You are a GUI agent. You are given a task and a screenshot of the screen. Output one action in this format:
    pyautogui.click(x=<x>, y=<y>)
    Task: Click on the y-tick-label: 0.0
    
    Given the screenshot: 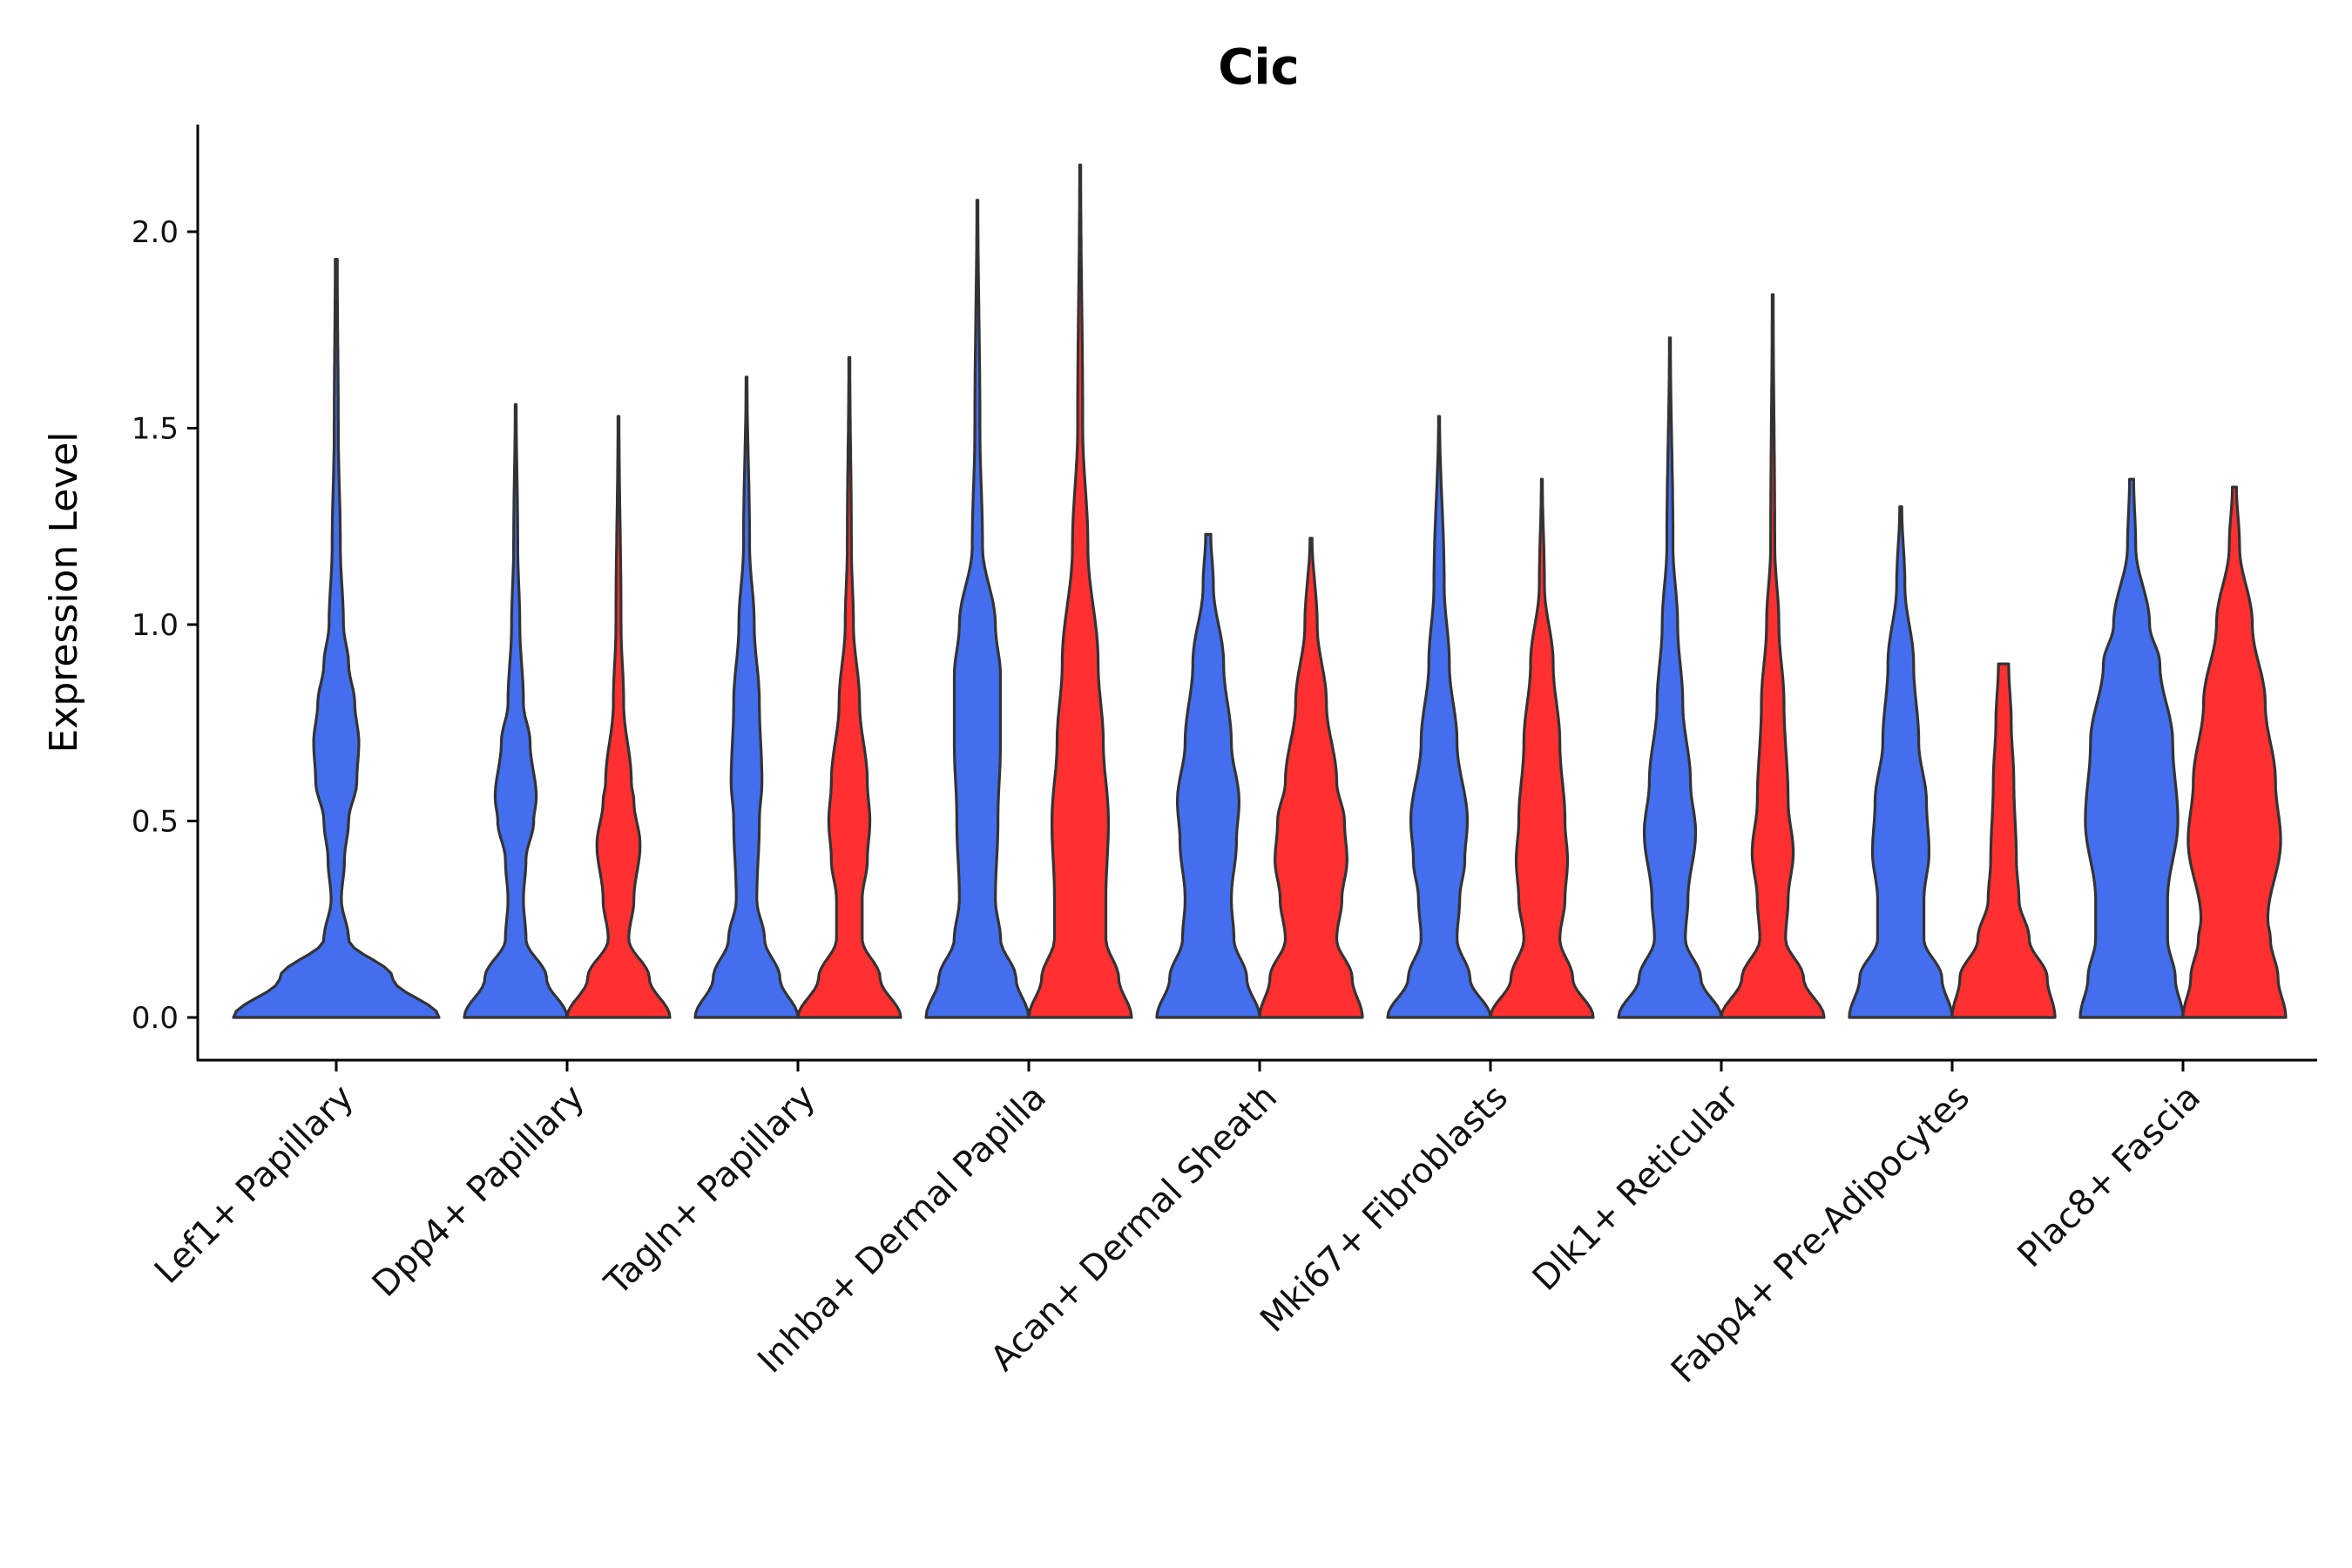 What is the action you would take?
    pyautogui.click(x=155, y=1018)
    